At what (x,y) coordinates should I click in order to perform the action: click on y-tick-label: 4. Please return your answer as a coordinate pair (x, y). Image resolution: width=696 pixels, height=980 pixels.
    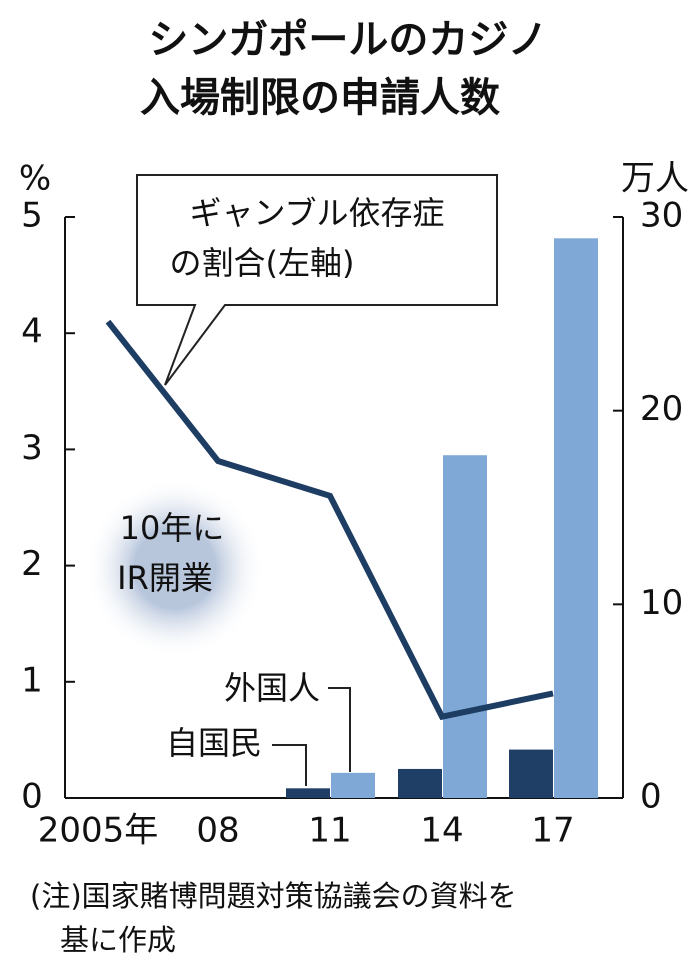
    Looking at the image, I should click on (32, 332).